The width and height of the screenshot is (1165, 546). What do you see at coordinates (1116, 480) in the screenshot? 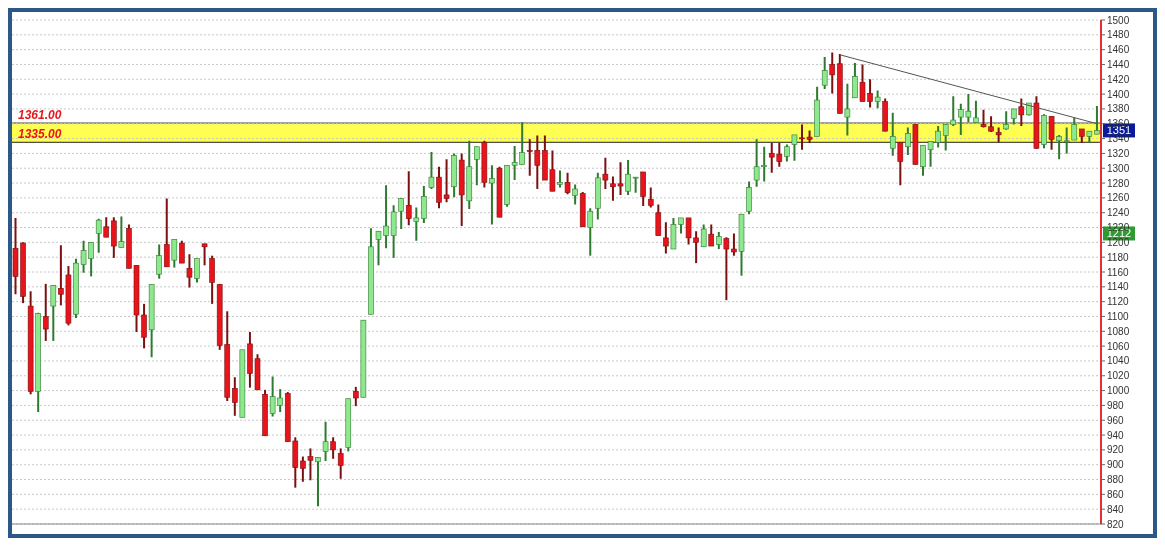
I see `y-tick-label: 880` at bounding box center [1116, 480].